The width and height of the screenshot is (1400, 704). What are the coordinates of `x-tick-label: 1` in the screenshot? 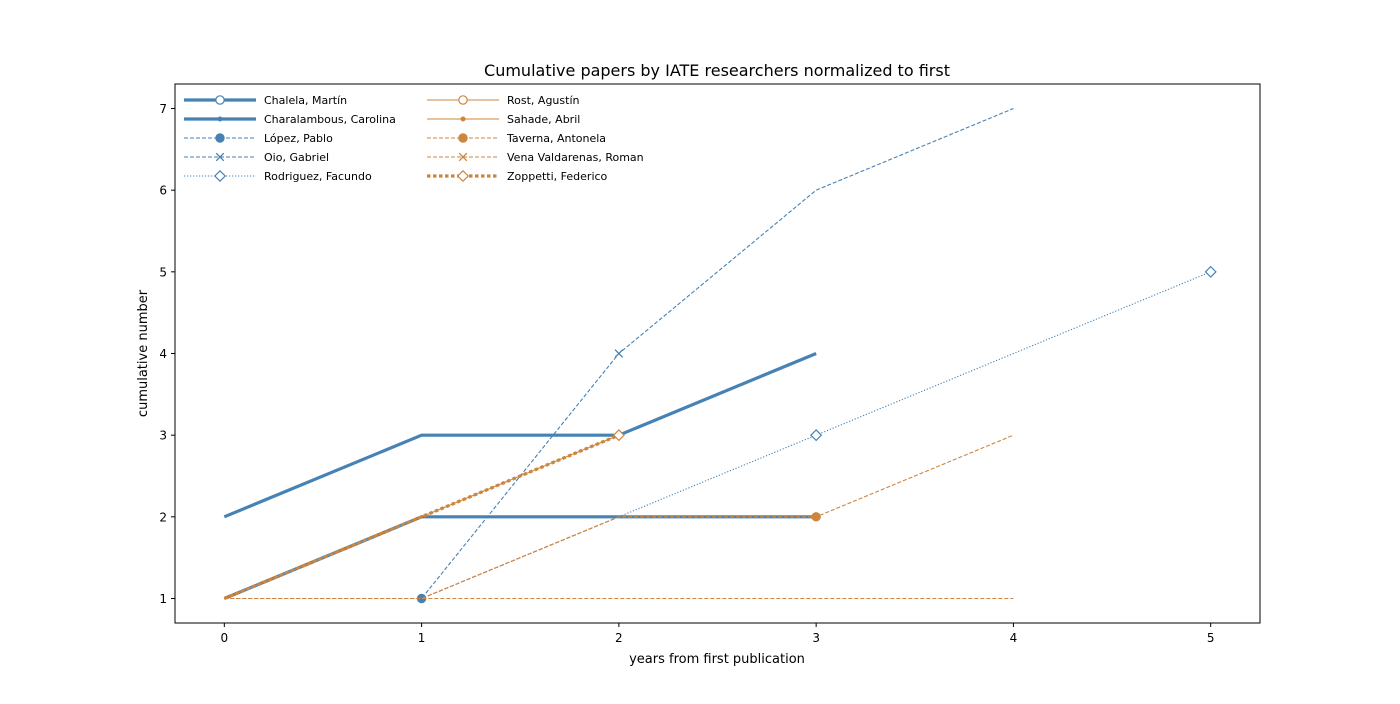 It's located at (422, 638).